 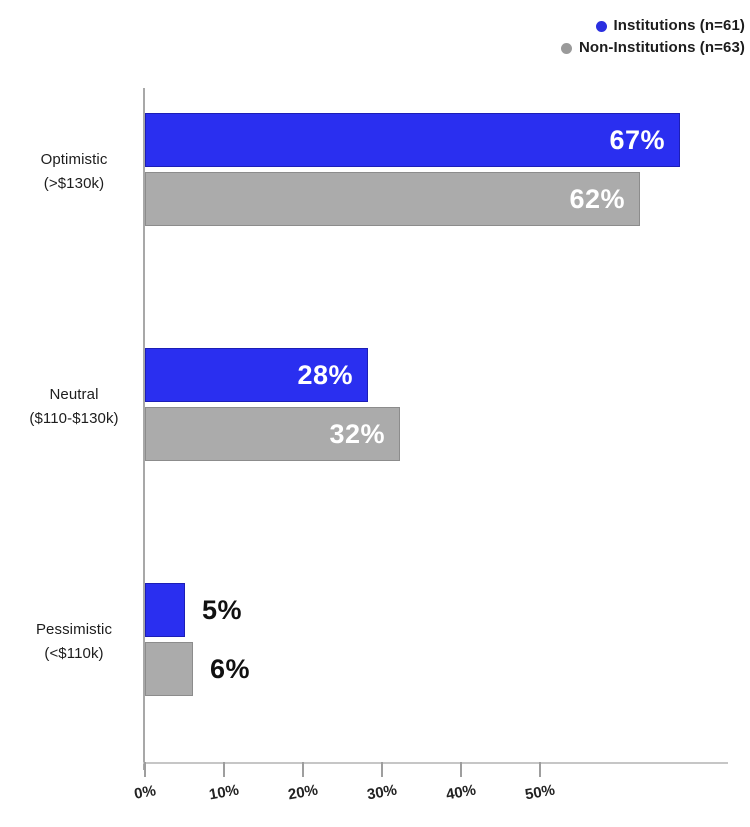 I want to click on legend-label-institutions: Institutions (n=61), so click(x=679, y=25).